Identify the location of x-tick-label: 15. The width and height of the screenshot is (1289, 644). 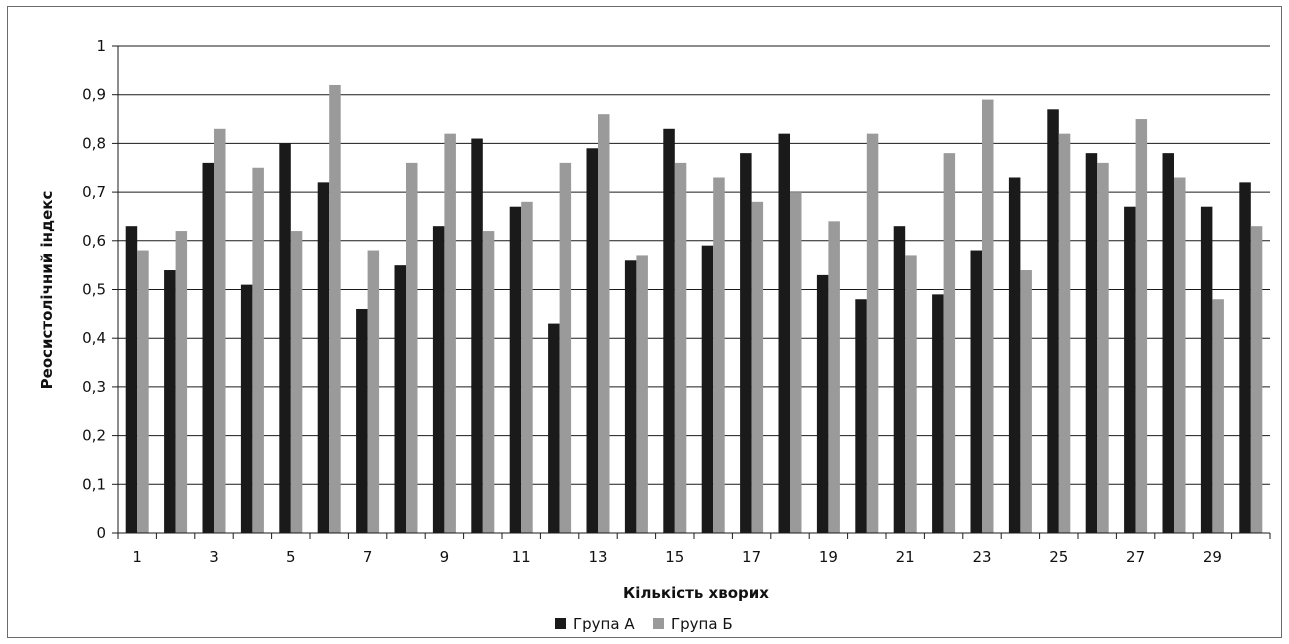
(674, 557).